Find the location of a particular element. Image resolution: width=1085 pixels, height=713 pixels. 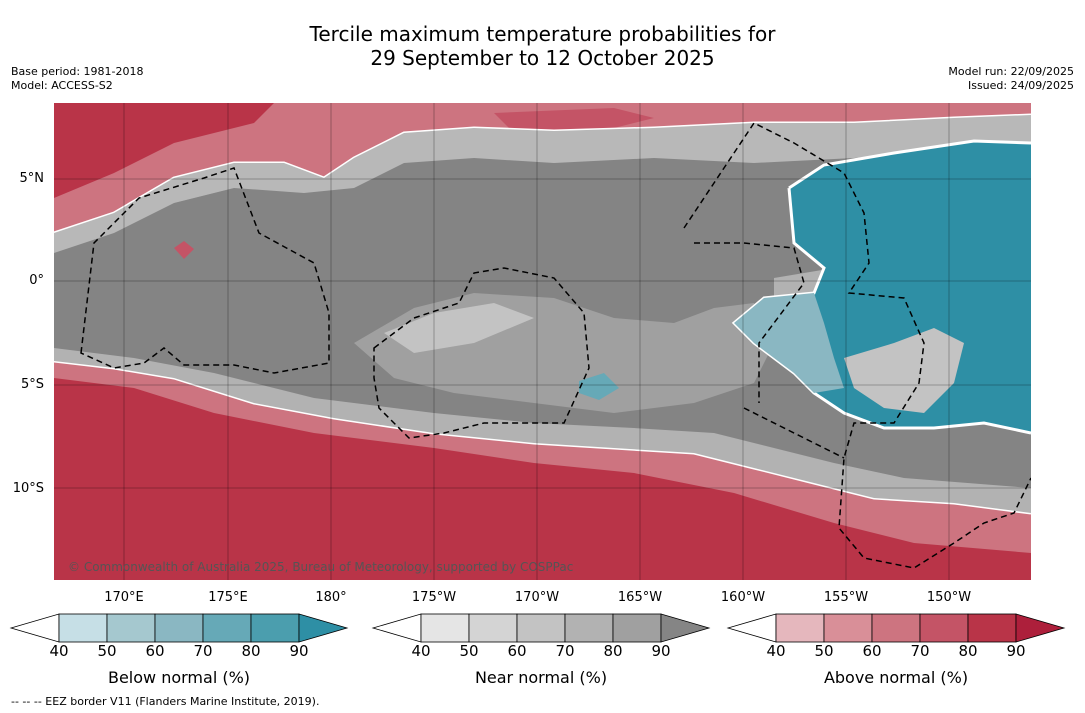

near-normal-light-patch is located at coordinates (459, 328).